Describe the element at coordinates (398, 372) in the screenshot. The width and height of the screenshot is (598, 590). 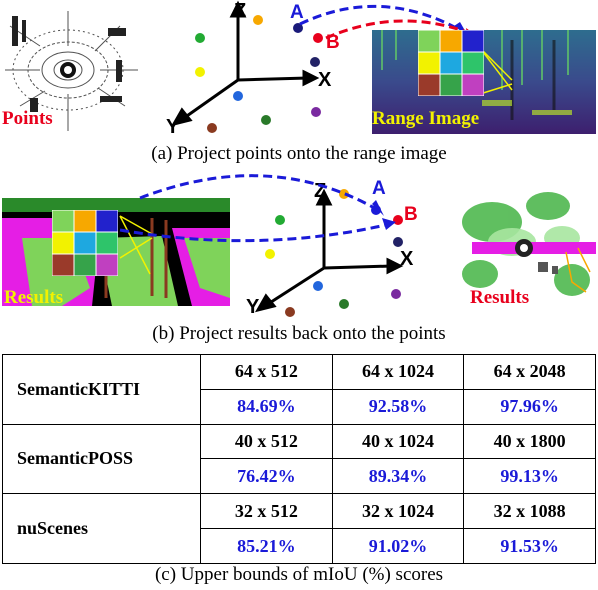
I see `resolution-cell: 64 x 1024` at that location.